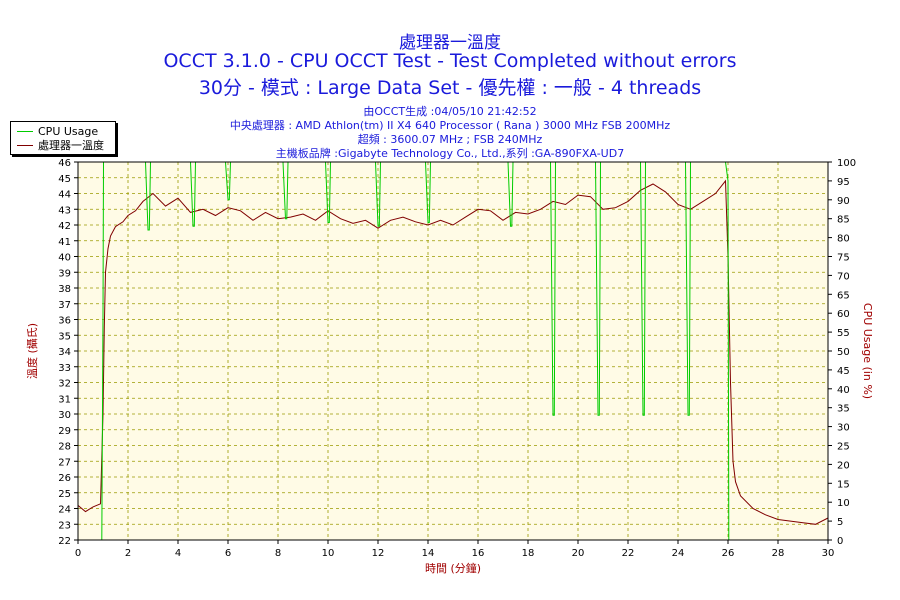 This screenshot has width=900, height=600. I want to click on x-tick-label: 14, so click(428, 553).